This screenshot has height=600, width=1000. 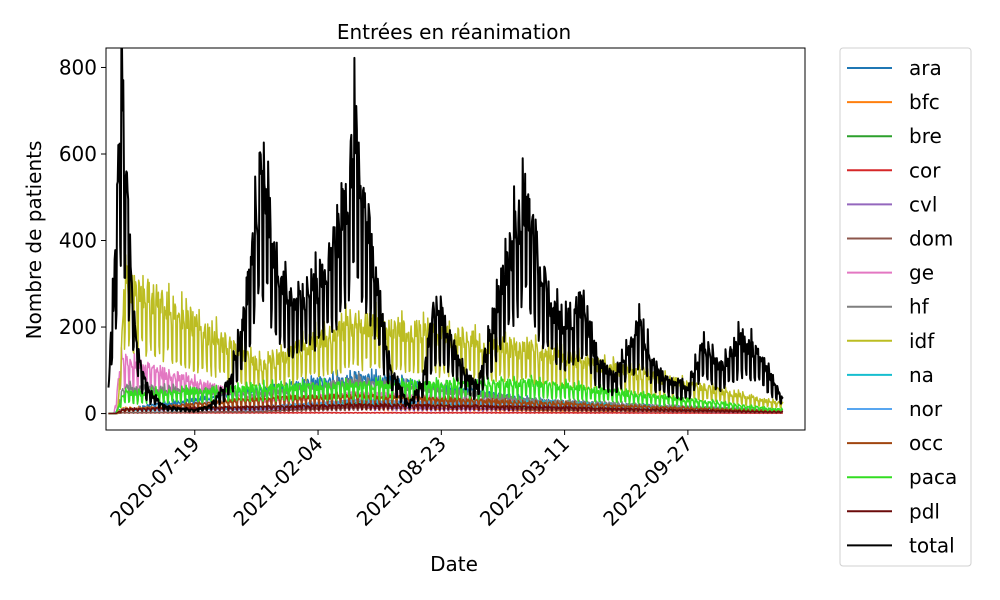 I want to click on y-tick-label: 0, so click(x=90, y=414).